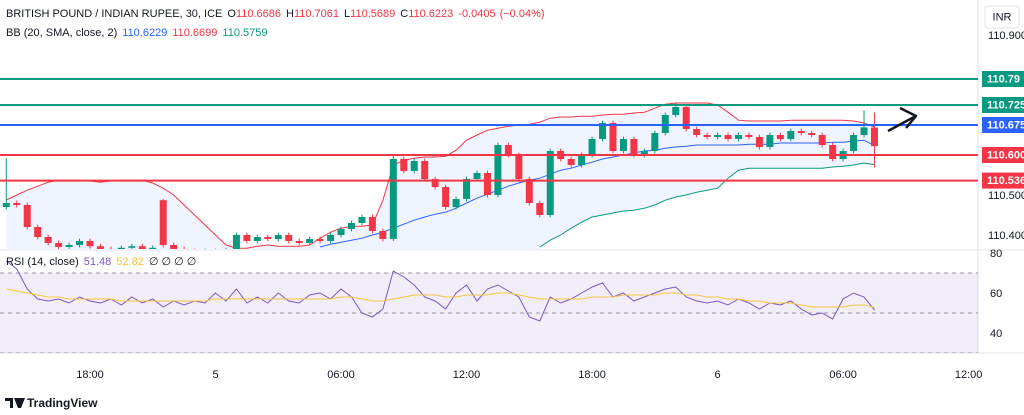  I want to click on ohlc-label: H, so click(290, 14).